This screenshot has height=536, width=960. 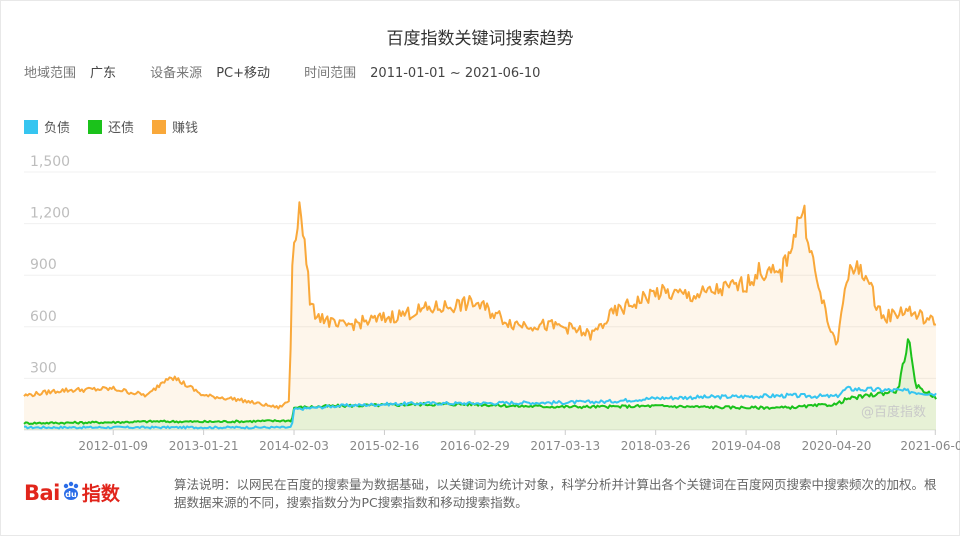 What do you see at coordinates (565, 446) in the screenshot?
I see `x-tick-label: 2017-03-13` at bounding box center [565, 446].